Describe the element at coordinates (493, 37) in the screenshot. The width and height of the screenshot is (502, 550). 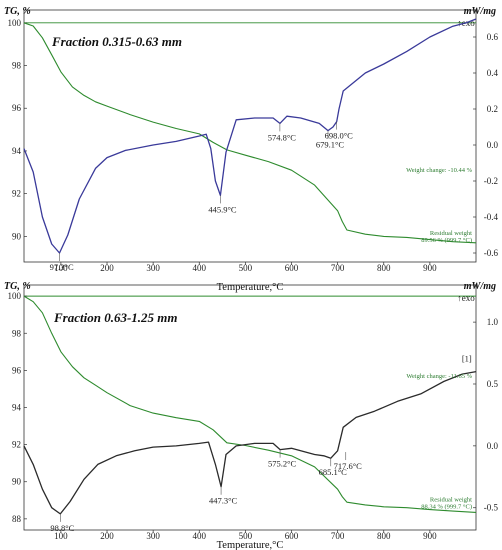
I see `y-right-tick-label: 0.6` at that location.